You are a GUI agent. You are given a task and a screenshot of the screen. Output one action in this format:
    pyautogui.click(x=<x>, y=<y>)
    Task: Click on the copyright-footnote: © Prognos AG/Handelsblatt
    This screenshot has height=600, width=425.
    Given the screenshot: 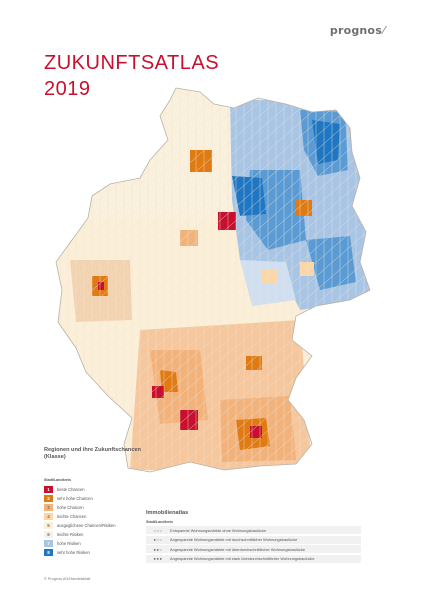 What is the action you would take?
    pyautogui.click(x=67, y=579)
    